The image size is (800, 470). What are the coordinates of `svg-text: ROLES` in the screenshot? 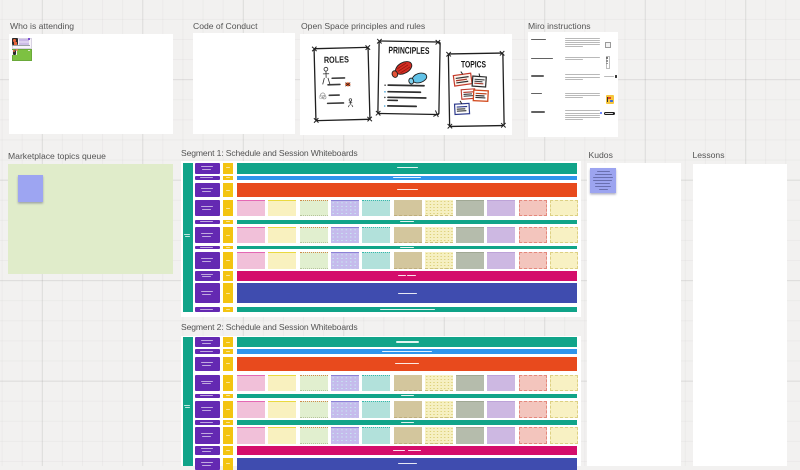 It's located at (336, 59).